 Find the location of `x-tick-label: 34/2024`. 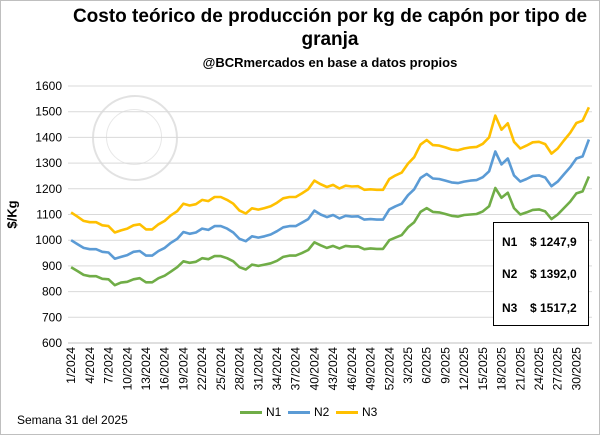

x-tick-label: 34/2024 is located at coordinates (277, 369).